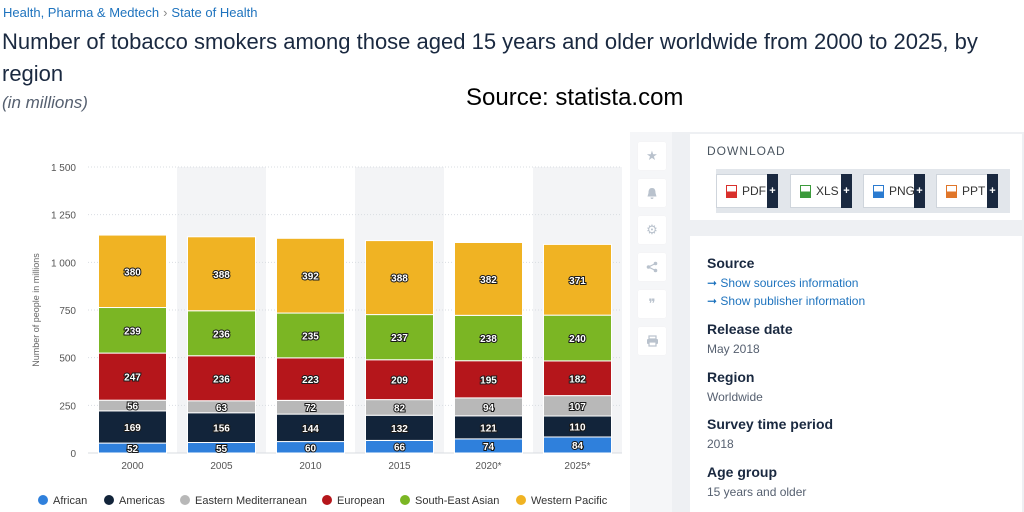 Image resolution: width=1024 pixels, height=512 pixels. Describe the element at coordinates (399, 429) in the screenshot. I see `data-label: 132` at that location.